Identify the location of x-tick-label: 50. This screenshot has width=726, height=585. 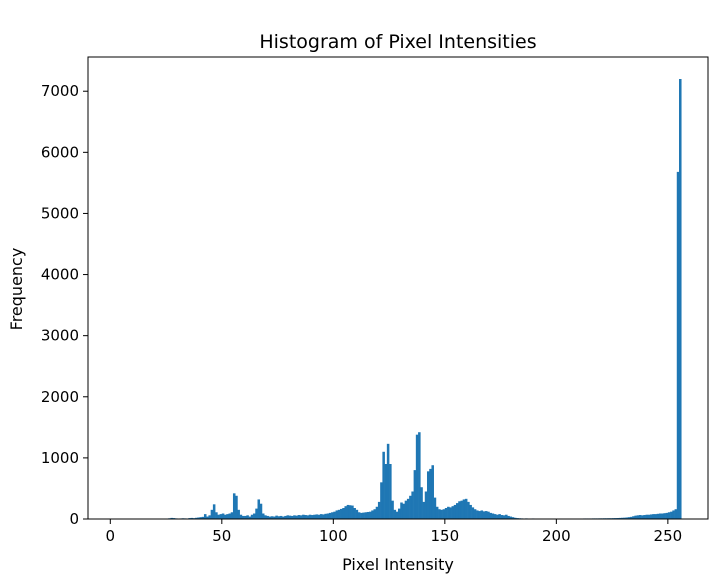
(221, 536).